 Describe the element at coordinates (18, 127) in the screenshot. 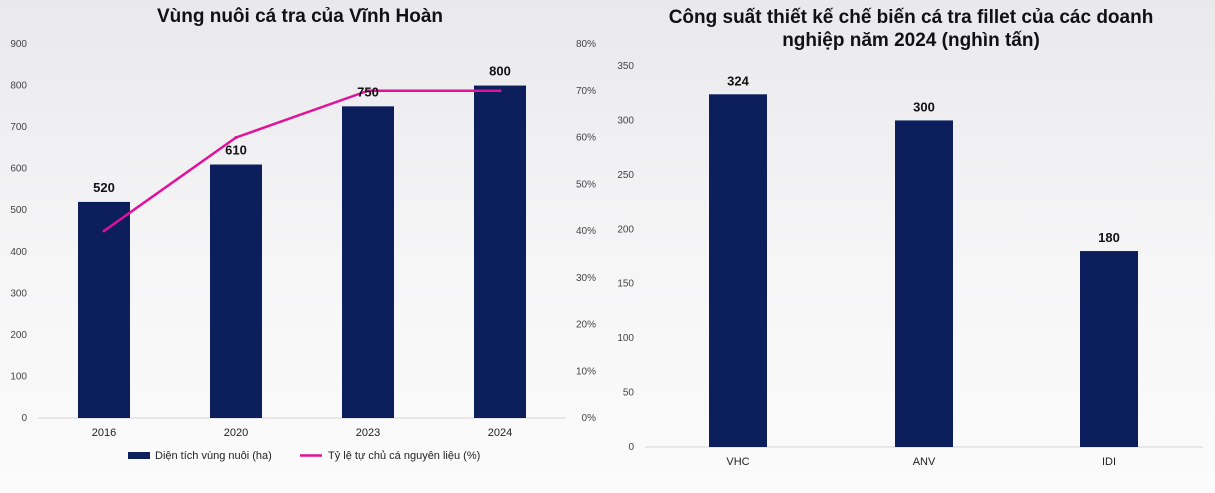

I see `left-y-tick-label: 700` at that location.